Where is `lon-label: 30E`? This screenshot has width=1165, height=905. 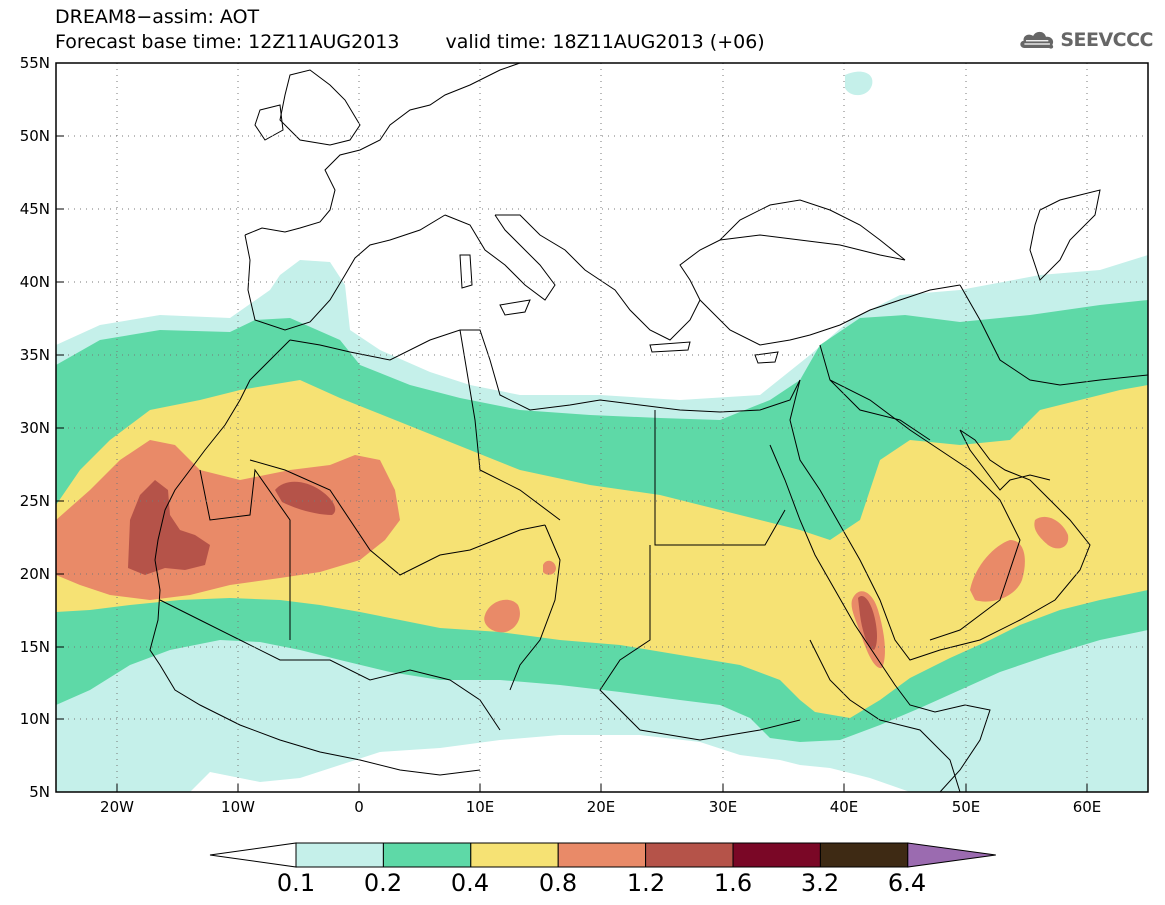
lon-label: 30E is located at coordinates (723, 807).